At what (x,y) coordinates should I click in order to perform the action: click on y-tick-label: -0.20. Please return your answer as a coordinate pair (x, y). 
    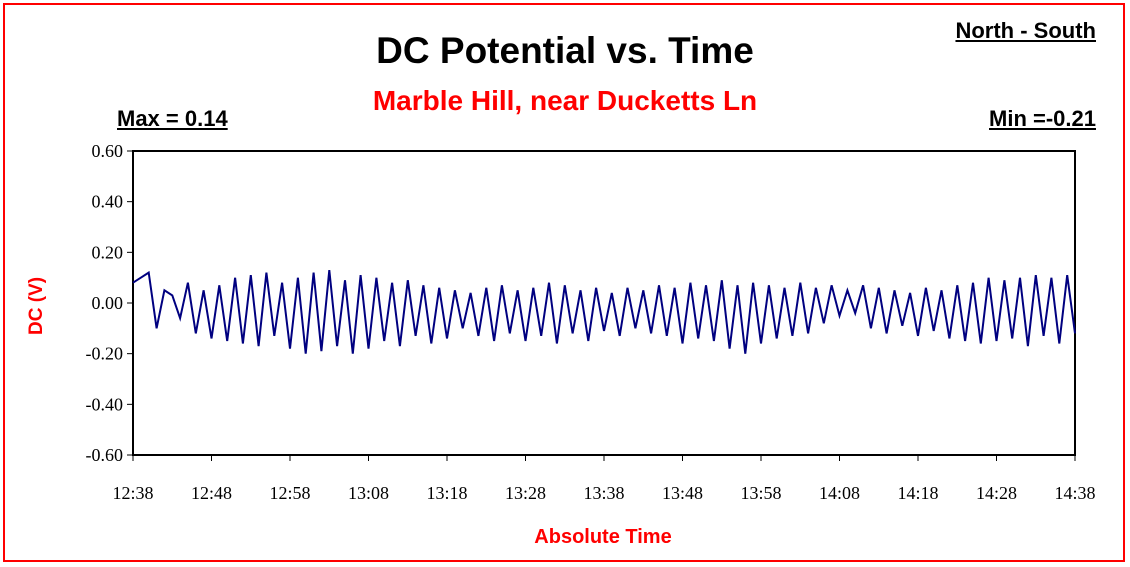
    Looking at the image, I should click on (105, 354).